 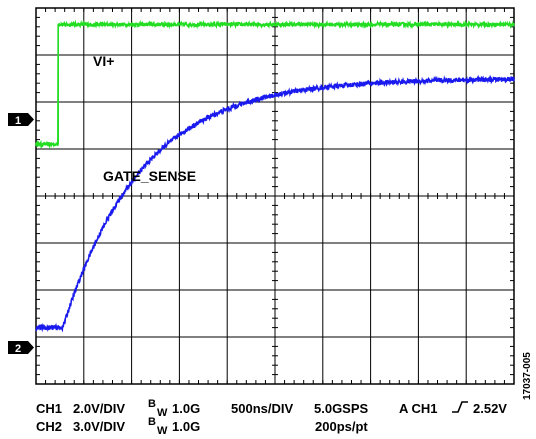 What do you see at coordinates (99, 408) in the screenshot?
I see `ch1-scale: 2.0V/DIV` at bounding box center [99, 408].